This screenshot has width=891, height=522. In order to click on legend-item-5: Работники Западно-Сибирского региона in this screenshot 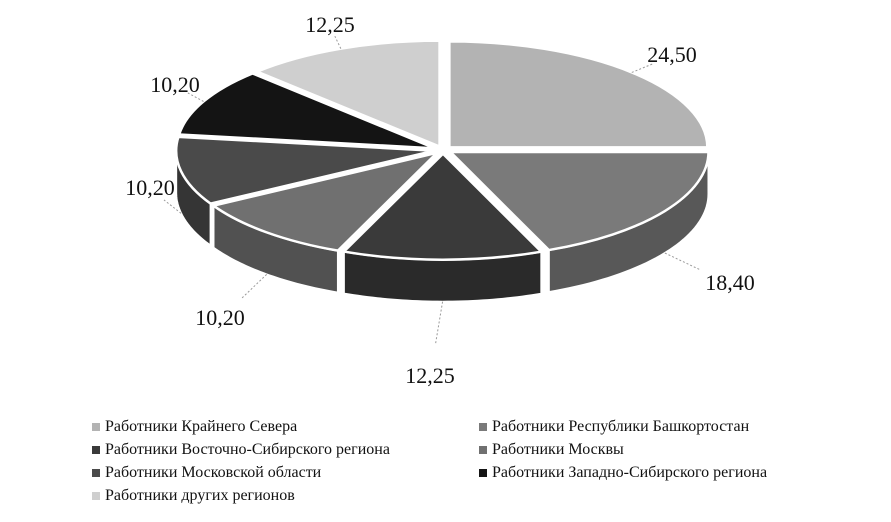, I will do `click(679, 473)`.